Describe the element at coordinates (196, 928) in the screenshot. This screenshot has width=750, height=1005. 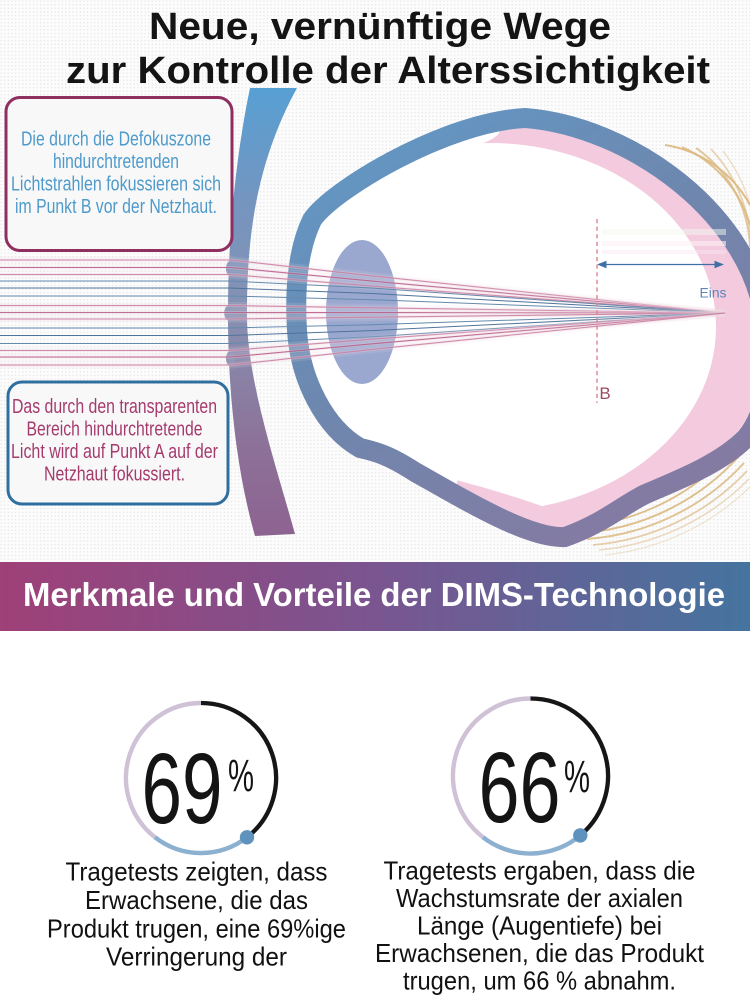
I see `svg-text: Produkt trugen, eine 69%ige` at that location.